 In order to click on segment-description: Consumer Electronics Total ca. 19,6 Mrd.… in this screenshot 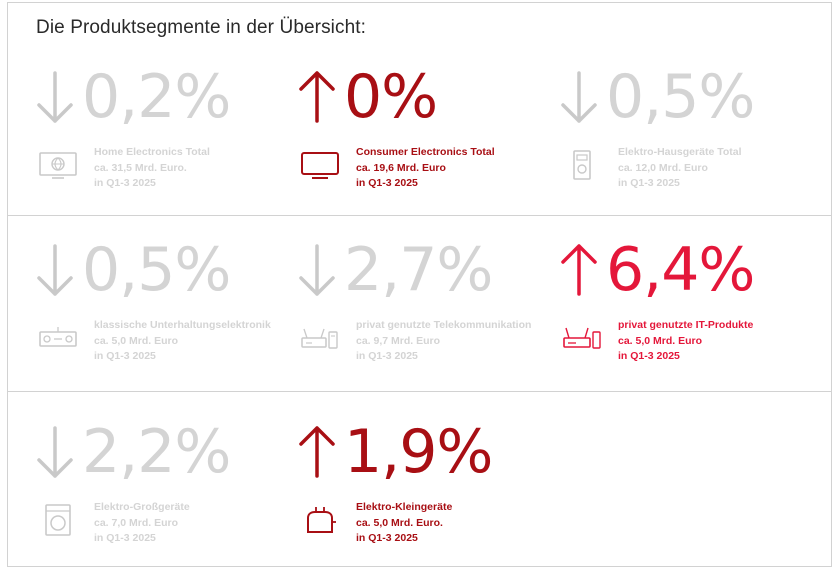, I will do `click(456, 168)`.